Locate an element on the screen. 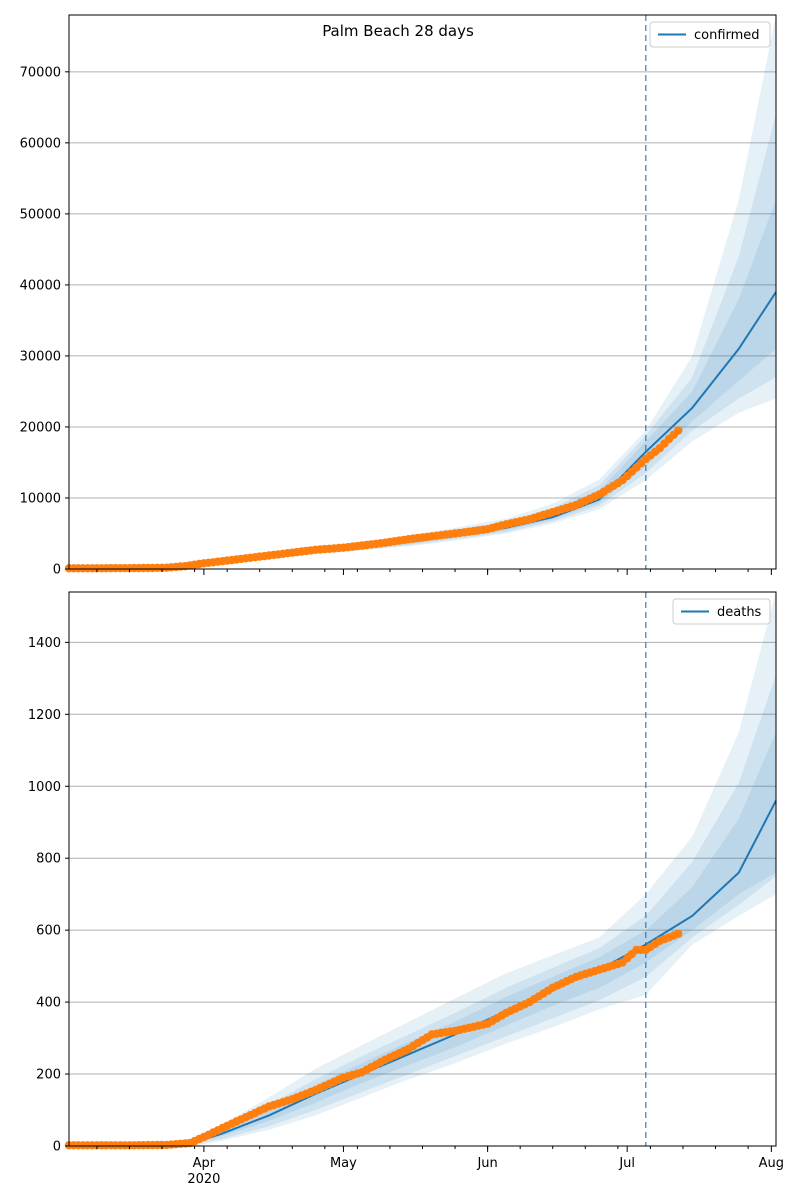 This screenshot has height=1204, width=800. y-tick-label: 60000 is located at coordinates (40, 143).